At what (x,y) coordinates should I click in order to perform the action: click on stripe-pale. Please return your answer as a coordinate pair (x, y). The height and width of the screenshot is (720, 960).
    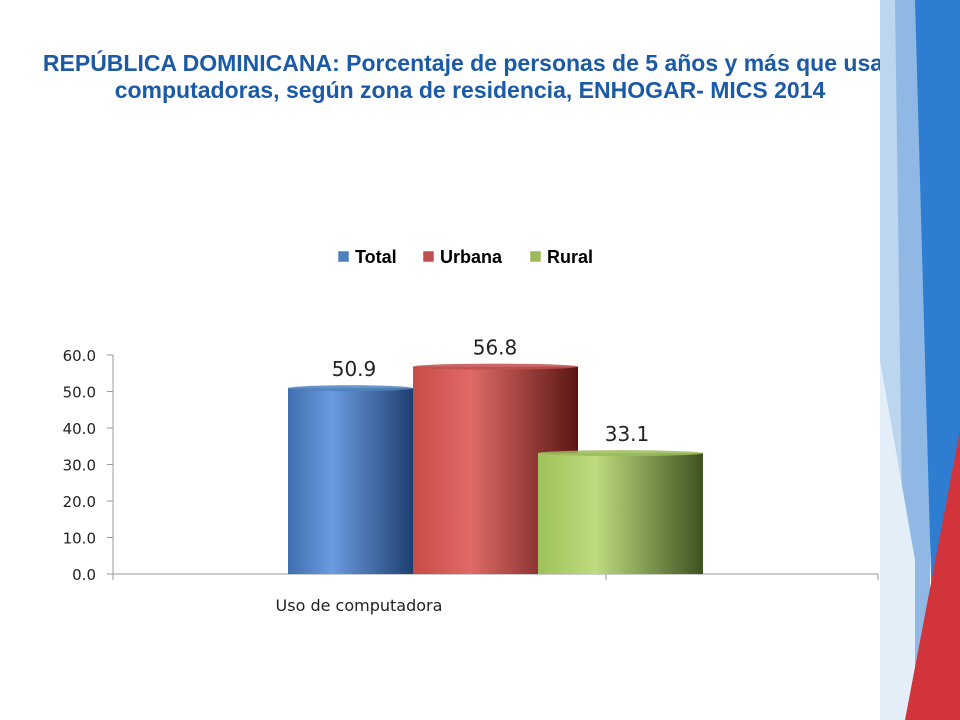
    Looking at the image, I should click on (897, 540).